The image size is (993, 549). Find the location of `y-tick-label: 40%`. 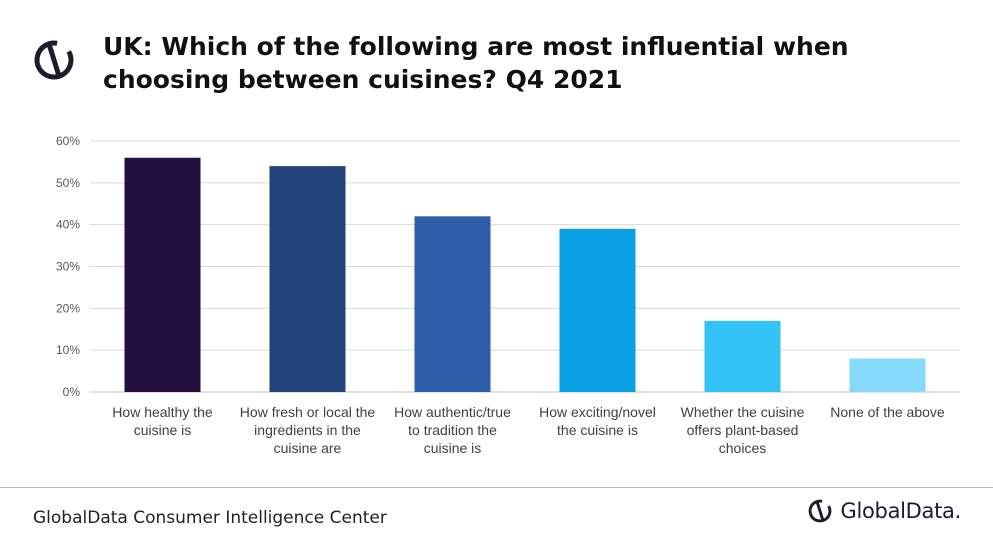

y-tick-label: 40% is located at coordinates (68, 225).